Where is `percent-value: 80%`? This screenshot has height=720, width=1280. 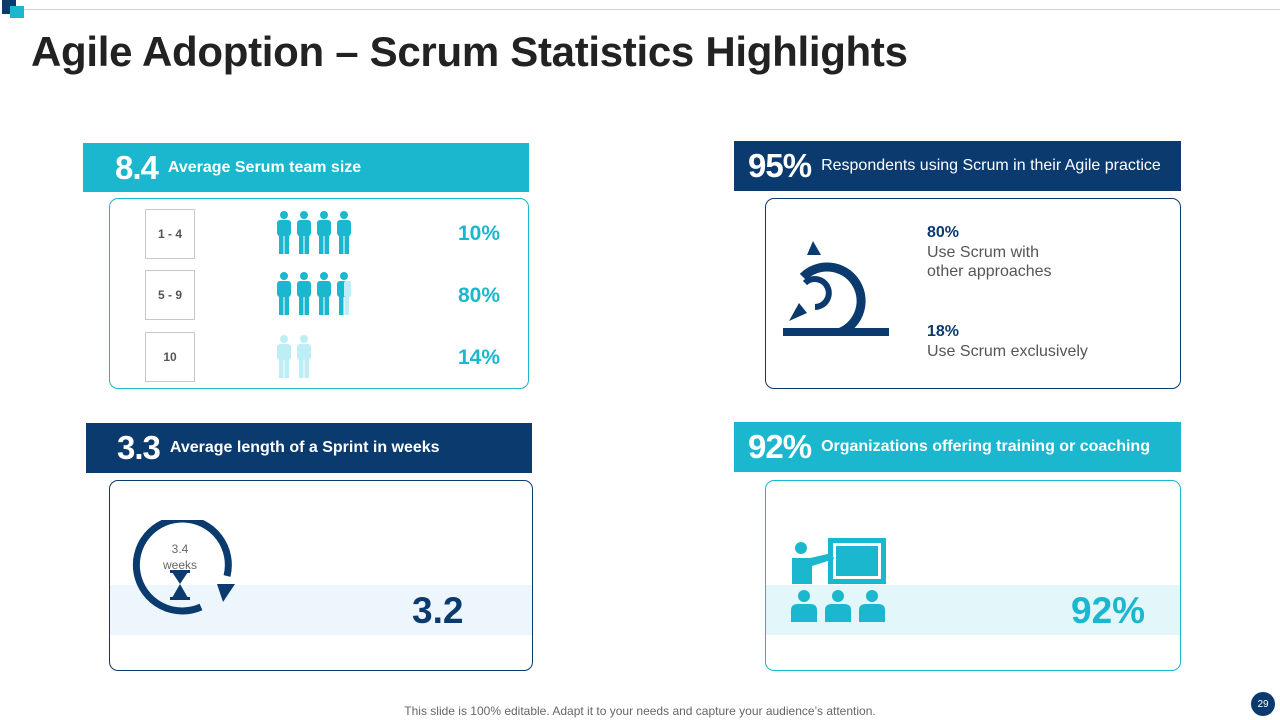 percent-value: 80% is located at coordinates (478, 295).